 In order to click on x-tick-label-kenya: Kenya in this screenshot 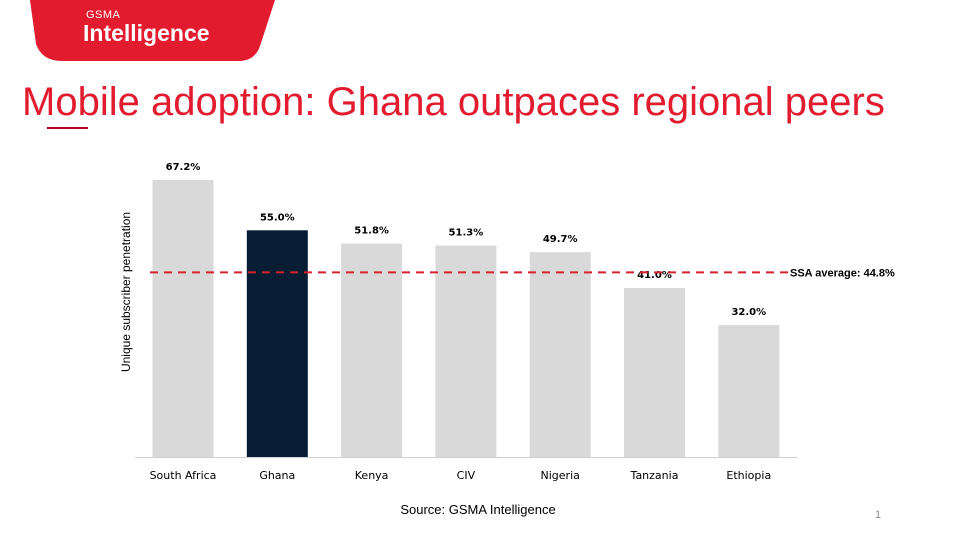, I will do `click(372, 475)`.